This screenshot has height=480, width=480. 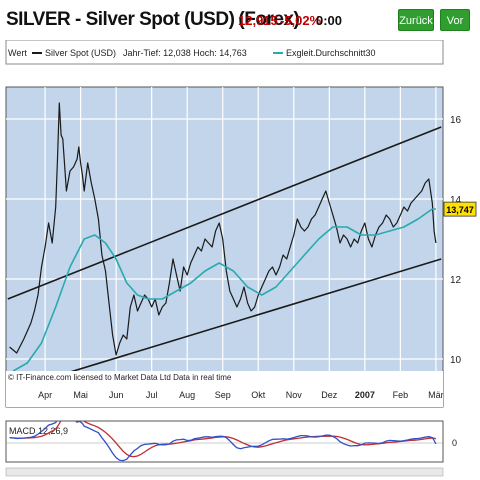 I want to click on x-tick-label: Aug, so click(x=187, y=395).